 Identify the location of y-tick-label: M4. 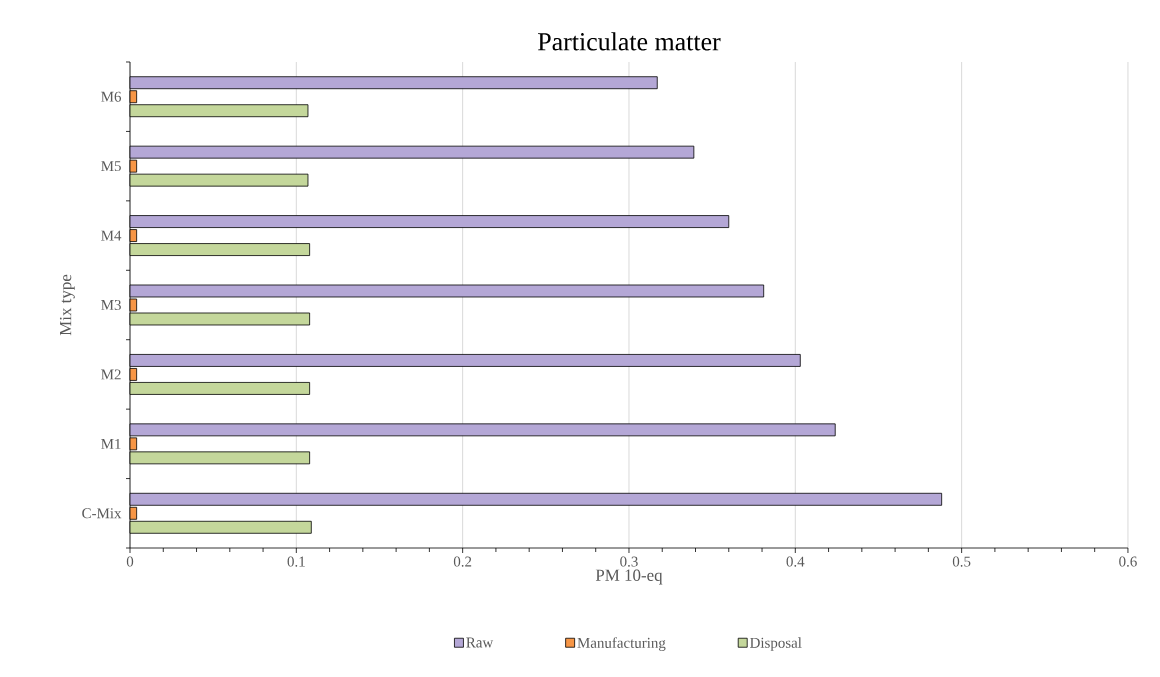
(111, 235).